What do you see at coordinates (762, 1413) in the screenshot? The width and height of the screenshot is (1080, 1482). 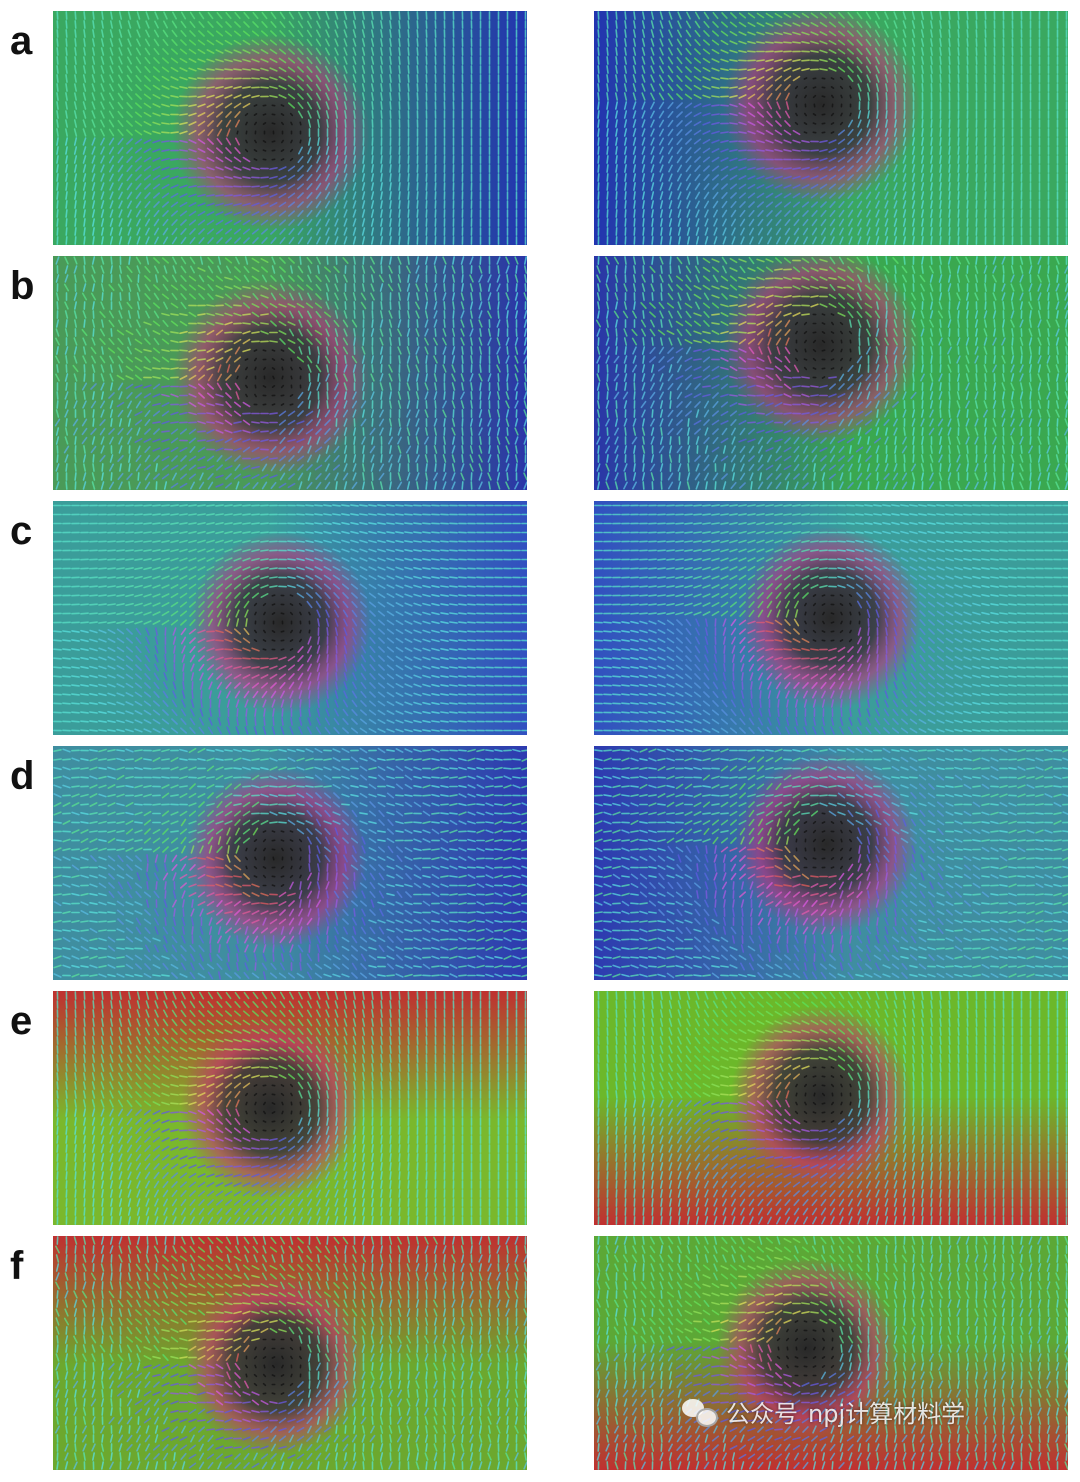 I see `watermark-account-type: 公众号` at bounding box center [762, 1413].